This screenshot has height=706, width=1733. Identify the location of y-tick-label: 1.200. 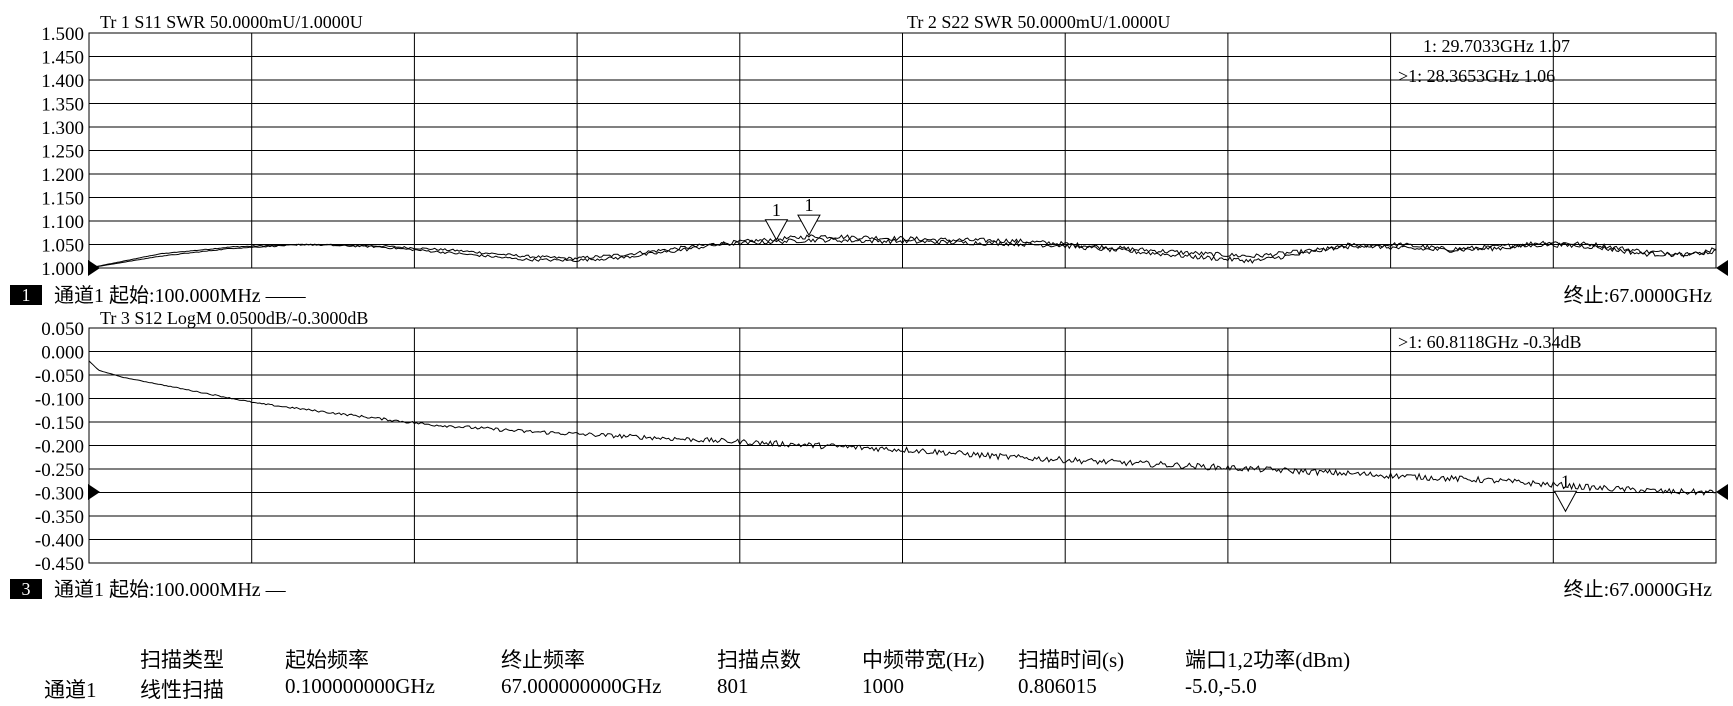
(62, 175).